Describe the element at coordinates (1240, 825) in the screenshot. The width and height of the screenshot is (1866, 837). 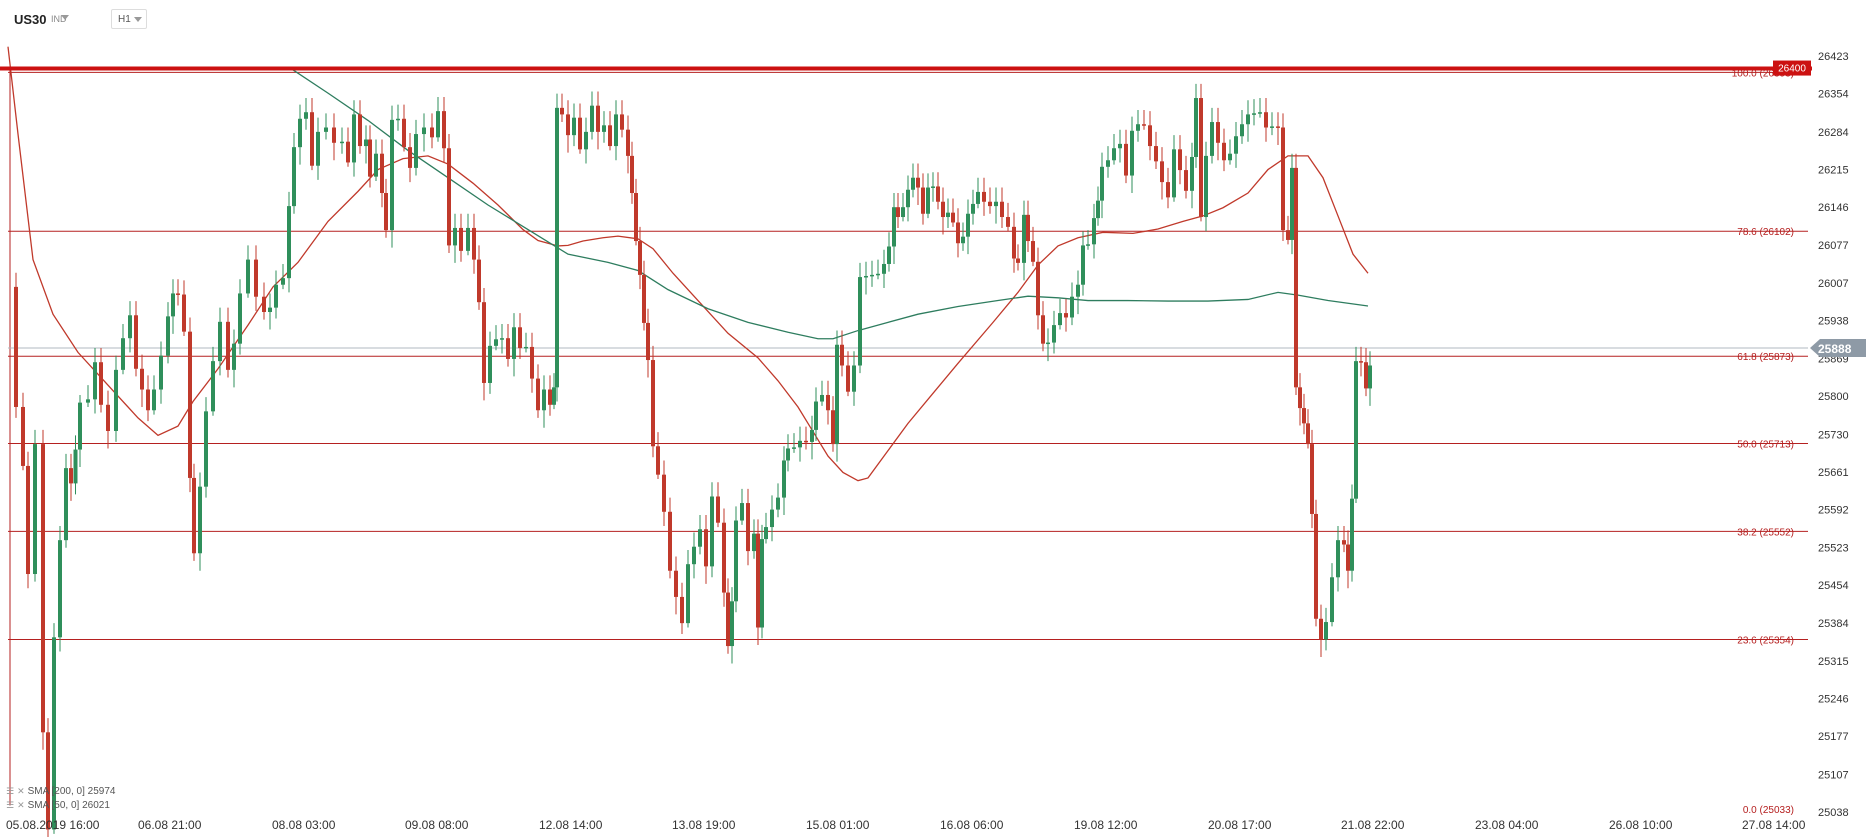
I see `x-tick-label: 20.08 17:00` at that location.